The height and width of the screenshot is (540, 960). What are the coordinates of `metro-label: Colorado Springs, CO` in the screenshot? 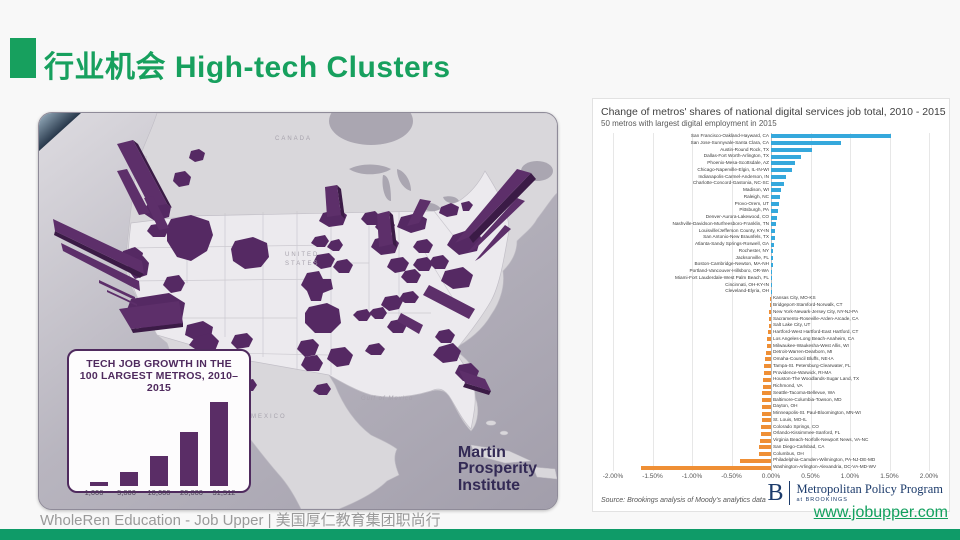 It's located at (796, 426).